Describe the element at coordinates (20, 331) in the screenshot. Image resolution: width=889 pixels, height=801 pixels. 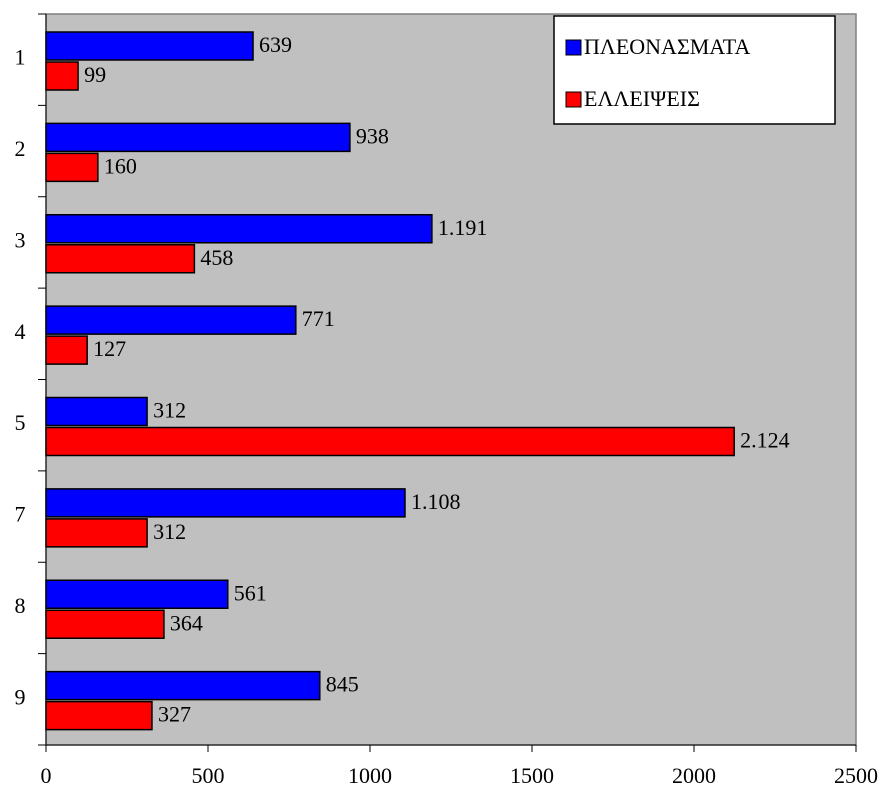
I see `y-tick-label: 4` at that location.